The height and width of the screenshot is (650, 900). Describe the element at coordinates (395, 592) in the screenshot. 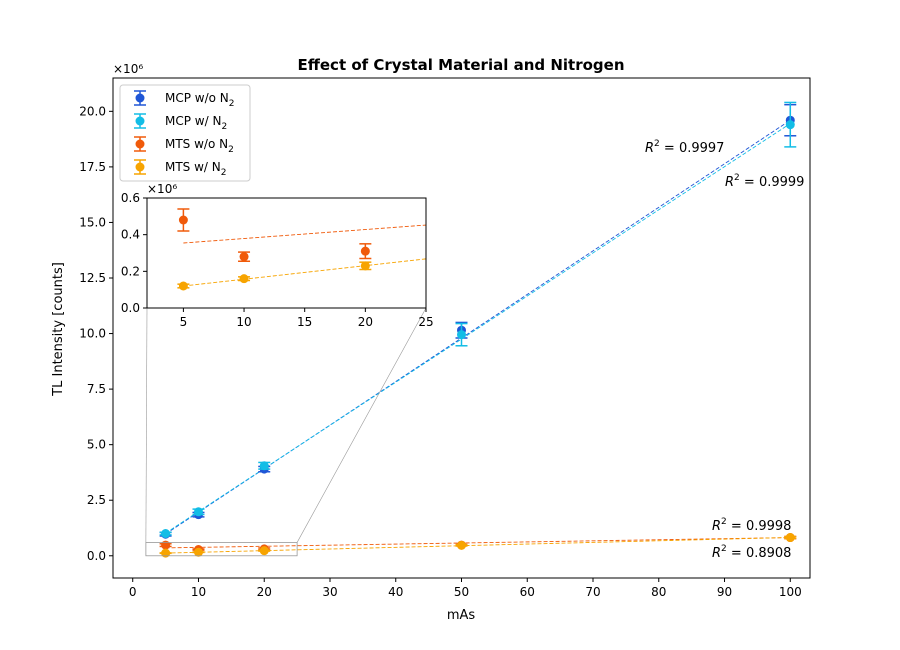

I see `x-tick-label: 40` at that location.